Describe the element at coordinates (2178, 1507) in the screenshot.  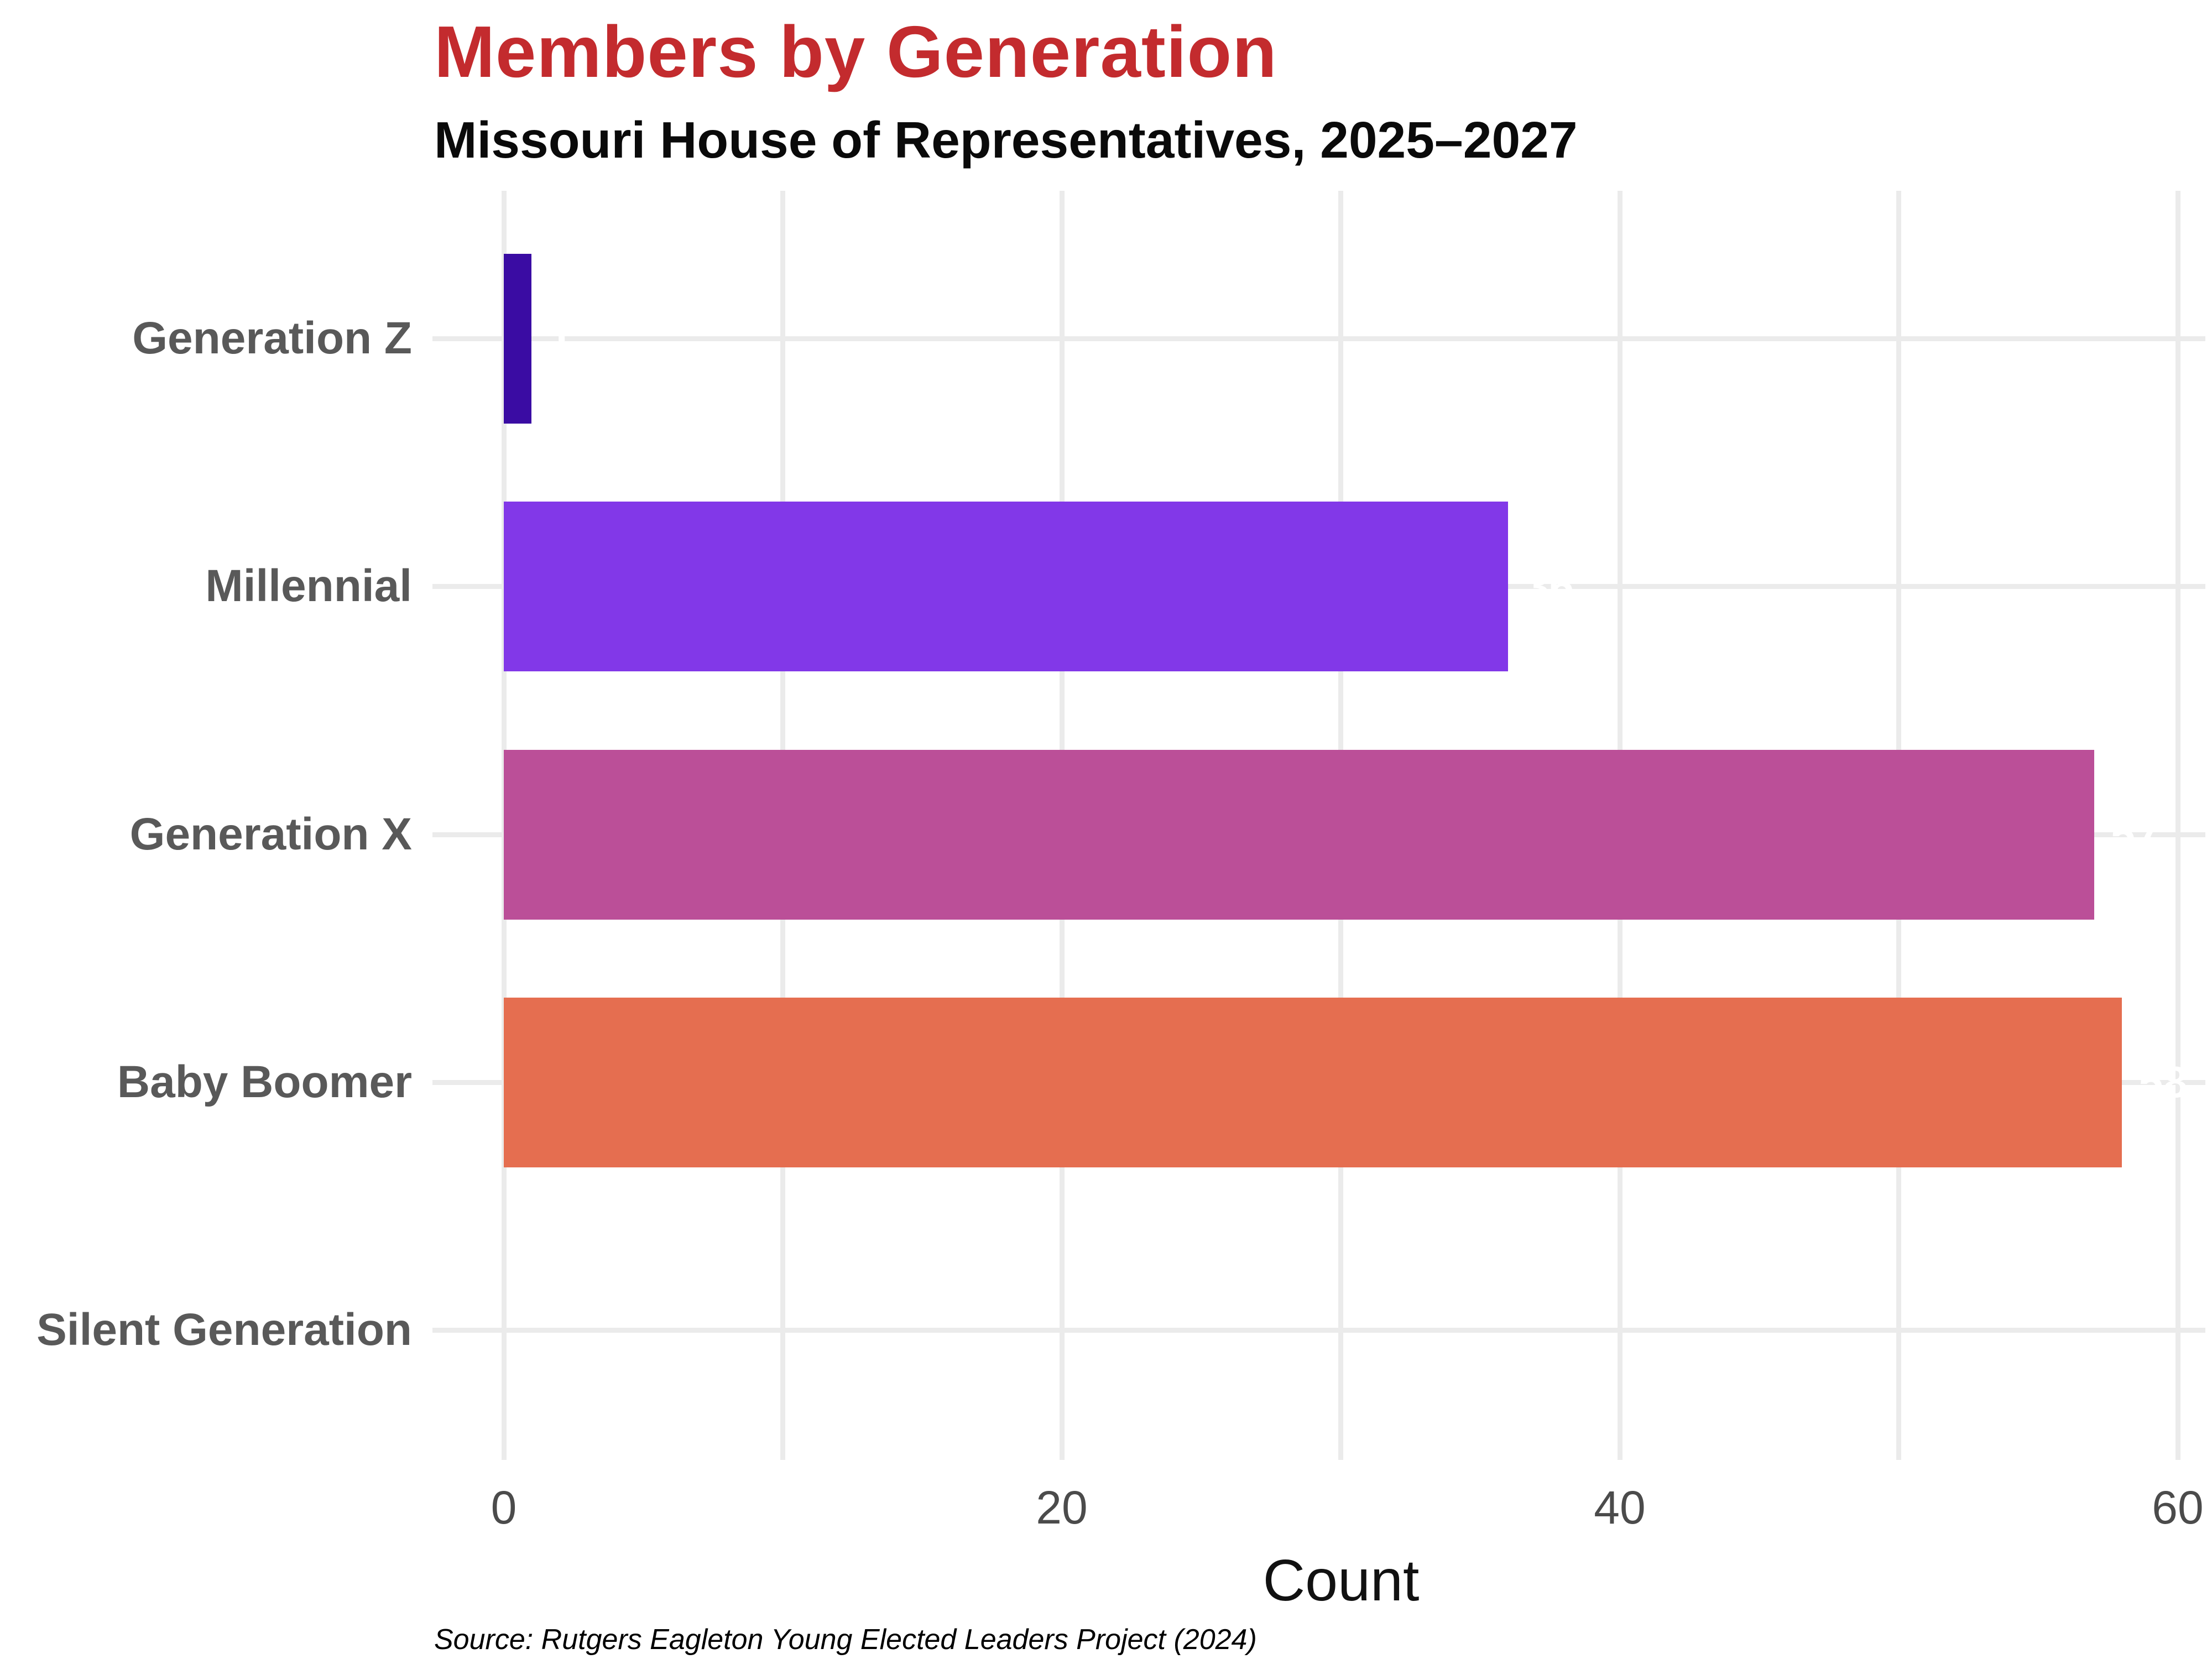
I see `x-tick-label-60: 60` at that location.